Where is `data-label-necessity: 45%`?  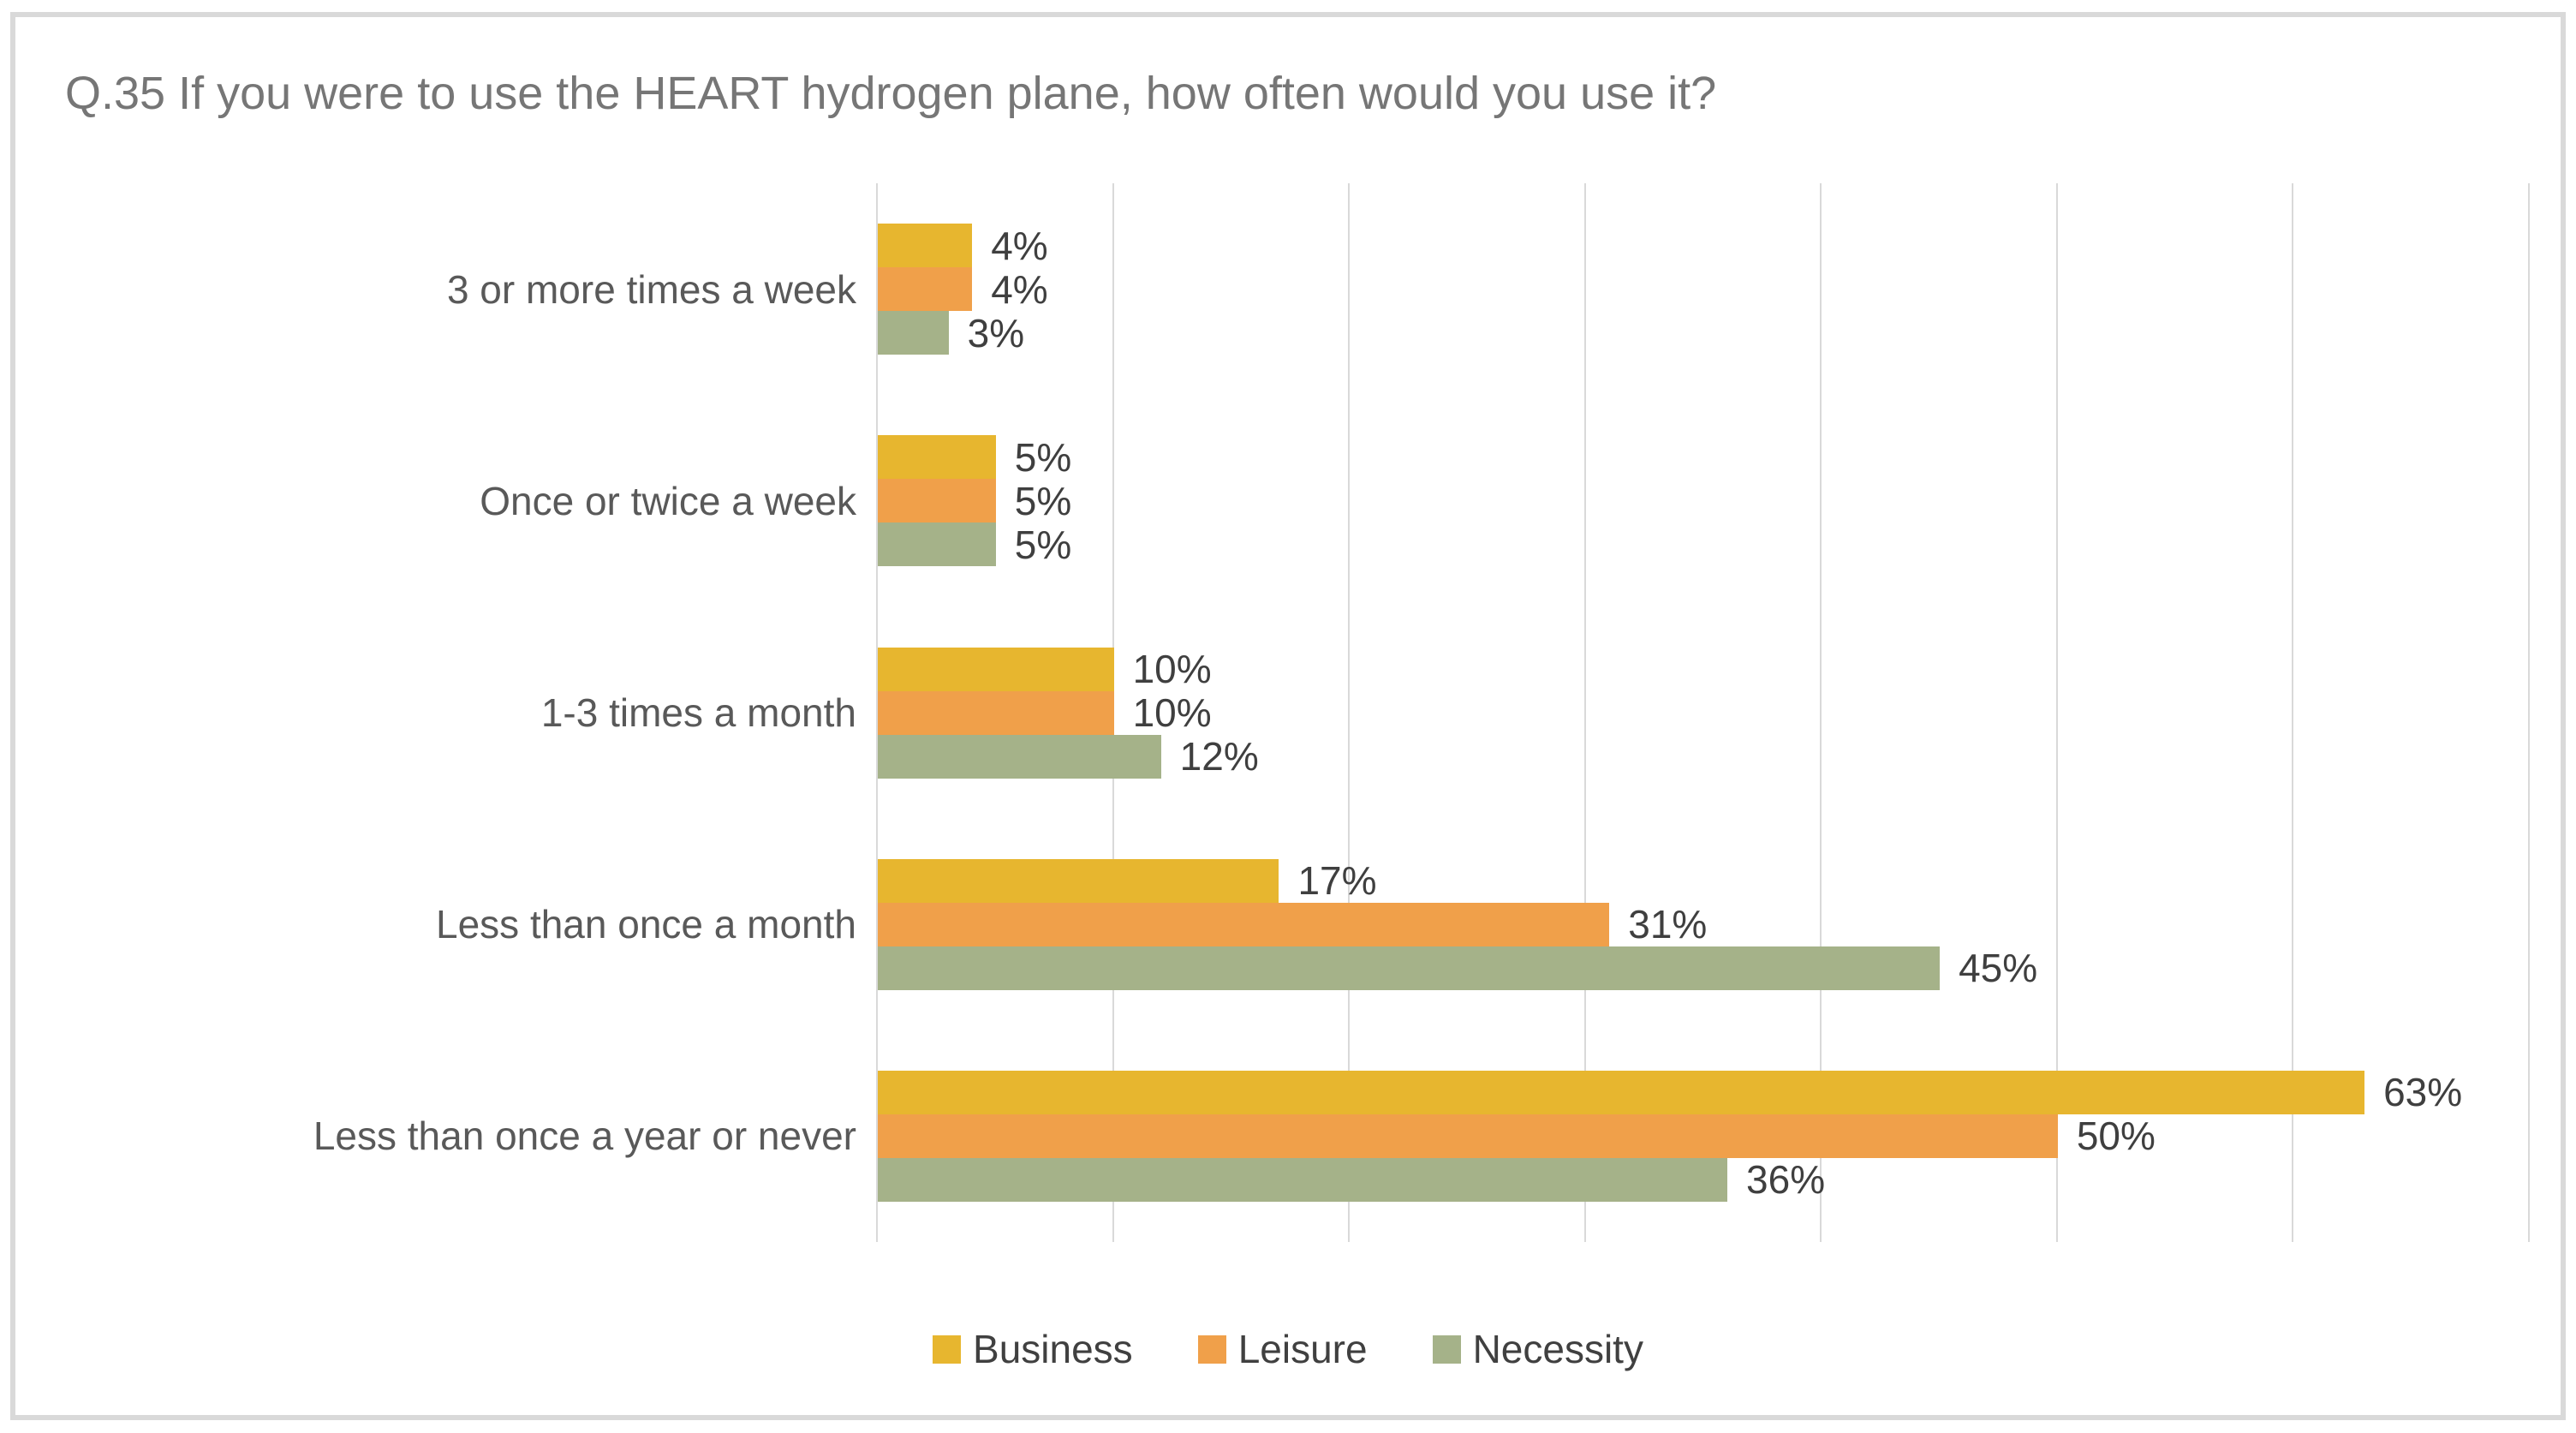 data-label-necessity: 45% is located at coordinates (1999, 969).